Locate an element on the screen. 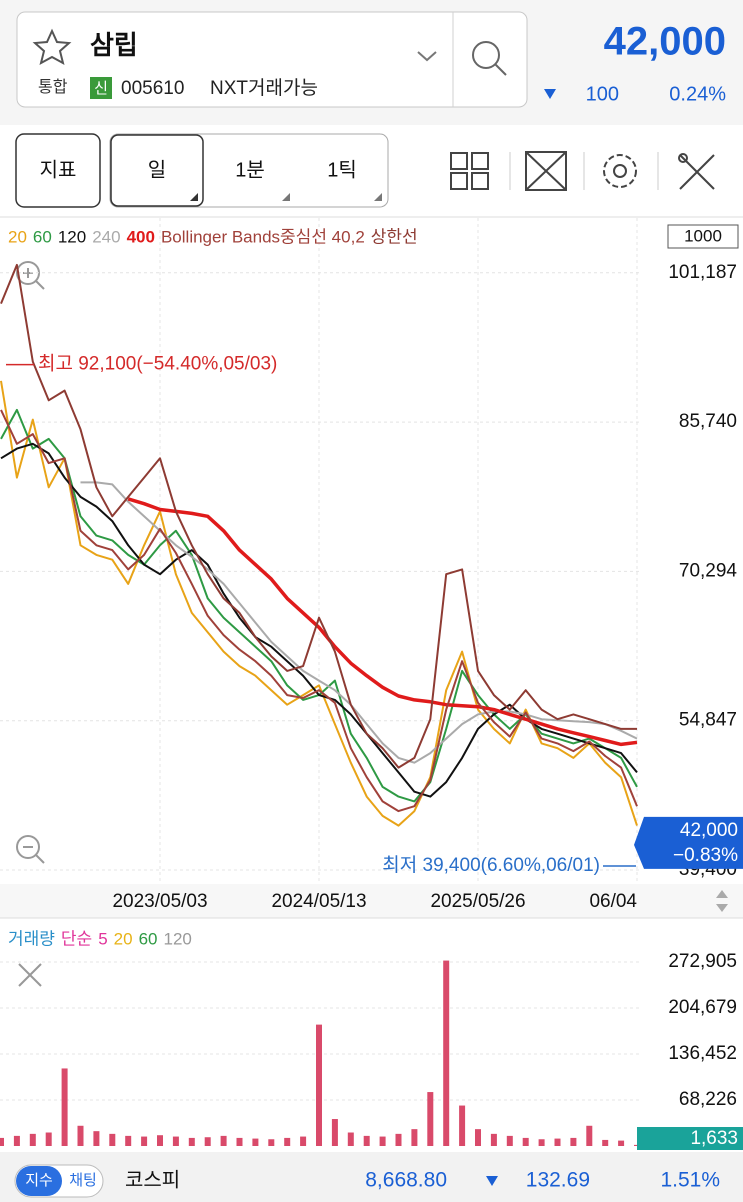  index-change: 132.69 is located at coordinates (558, 1180).